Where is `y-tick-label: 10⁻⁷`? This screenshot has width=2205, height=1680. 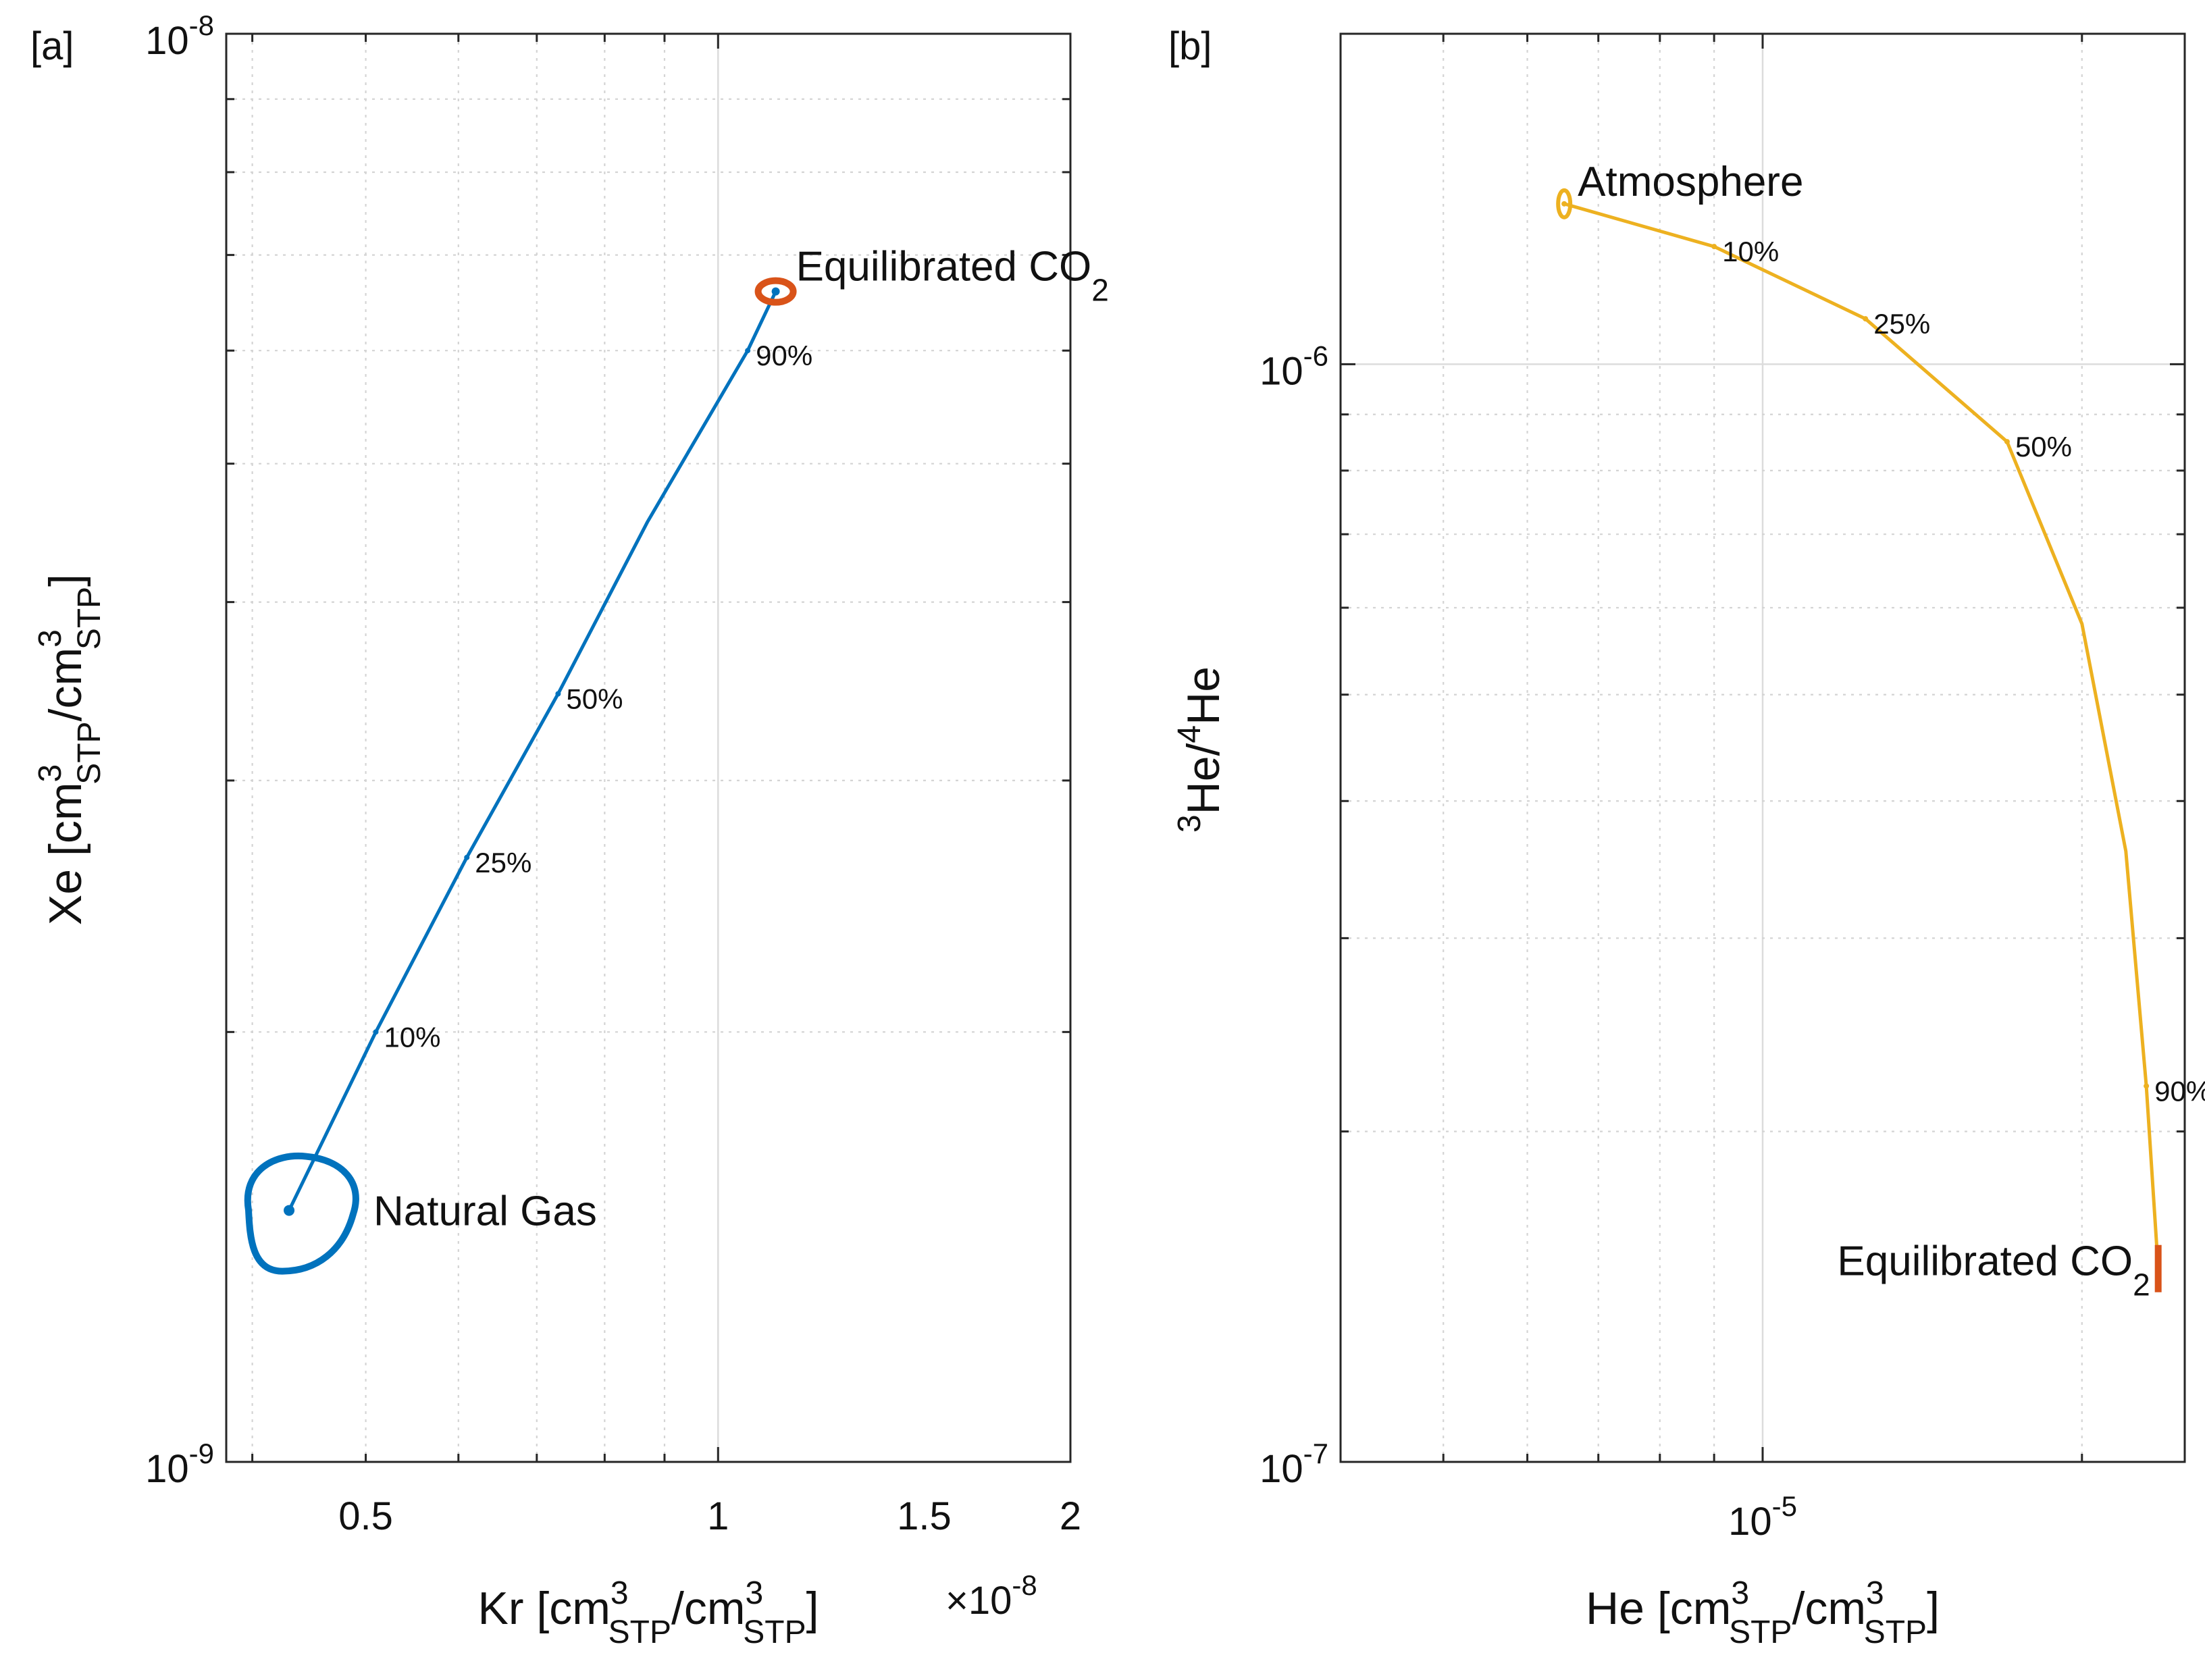
y-tick-label: 10⁻⁷ is located at coordinates (1294, 1465).